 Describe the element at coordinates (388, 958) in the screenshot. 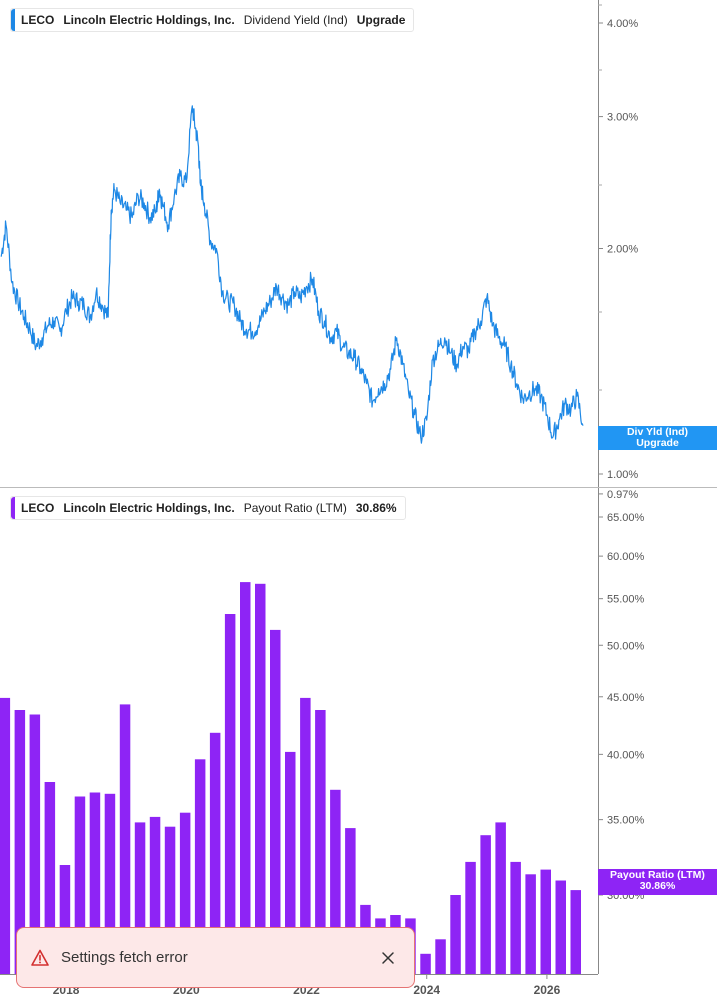

I see `close-icon` at that location.